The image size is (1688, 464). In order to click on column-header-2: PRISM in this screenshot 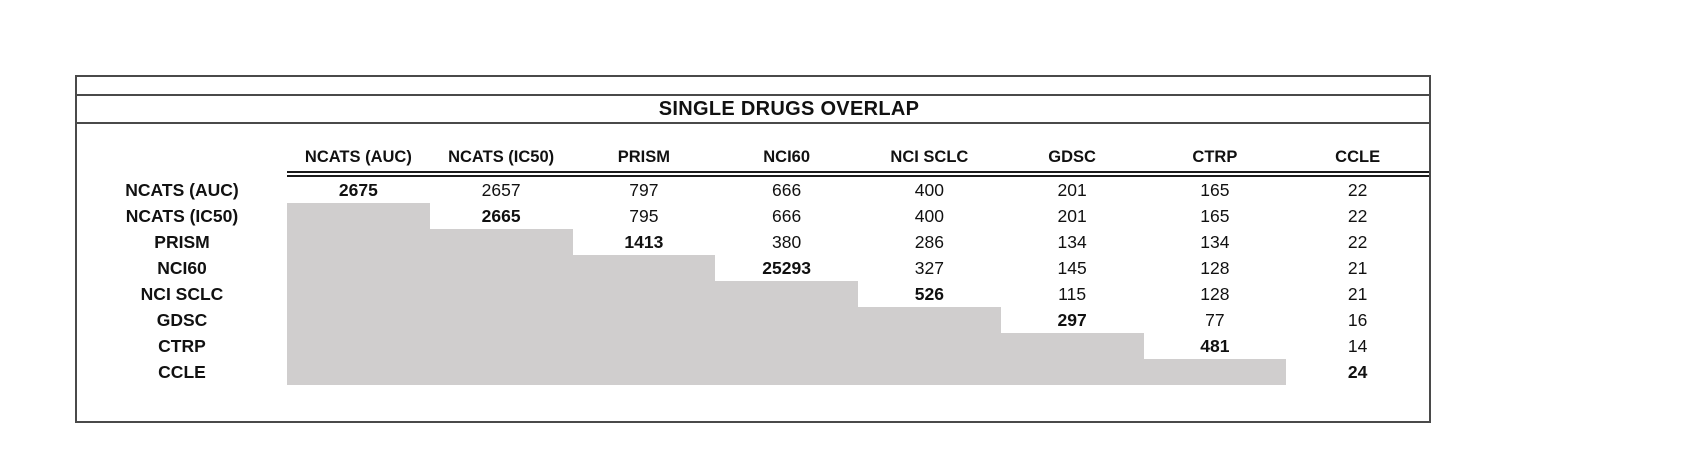, I will do `click(644, 150)`.